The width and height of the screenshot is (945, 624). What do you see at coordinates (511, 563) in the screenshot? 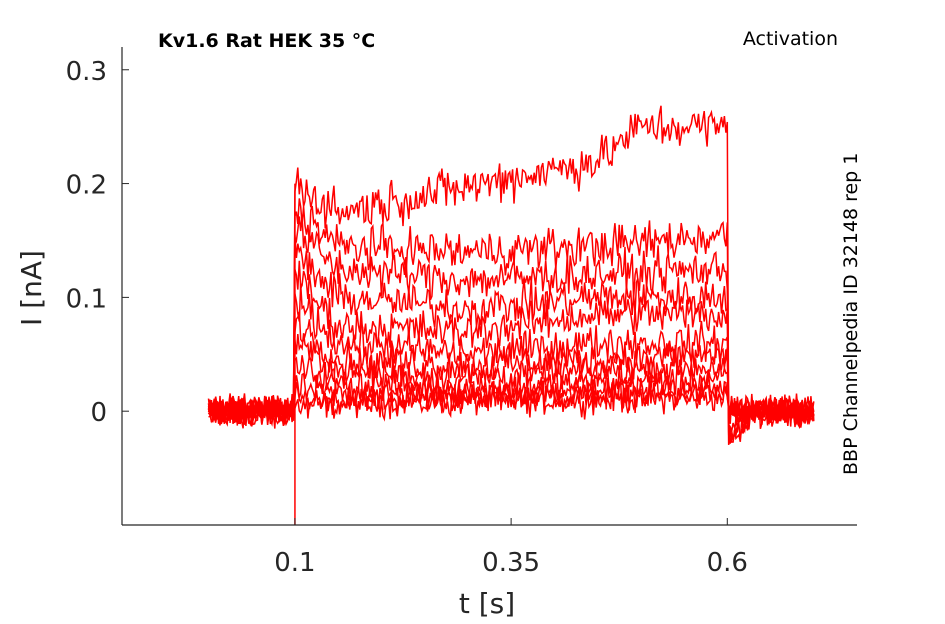
I see `x-tick-label: 0.35` at bounding box center [511, 563].